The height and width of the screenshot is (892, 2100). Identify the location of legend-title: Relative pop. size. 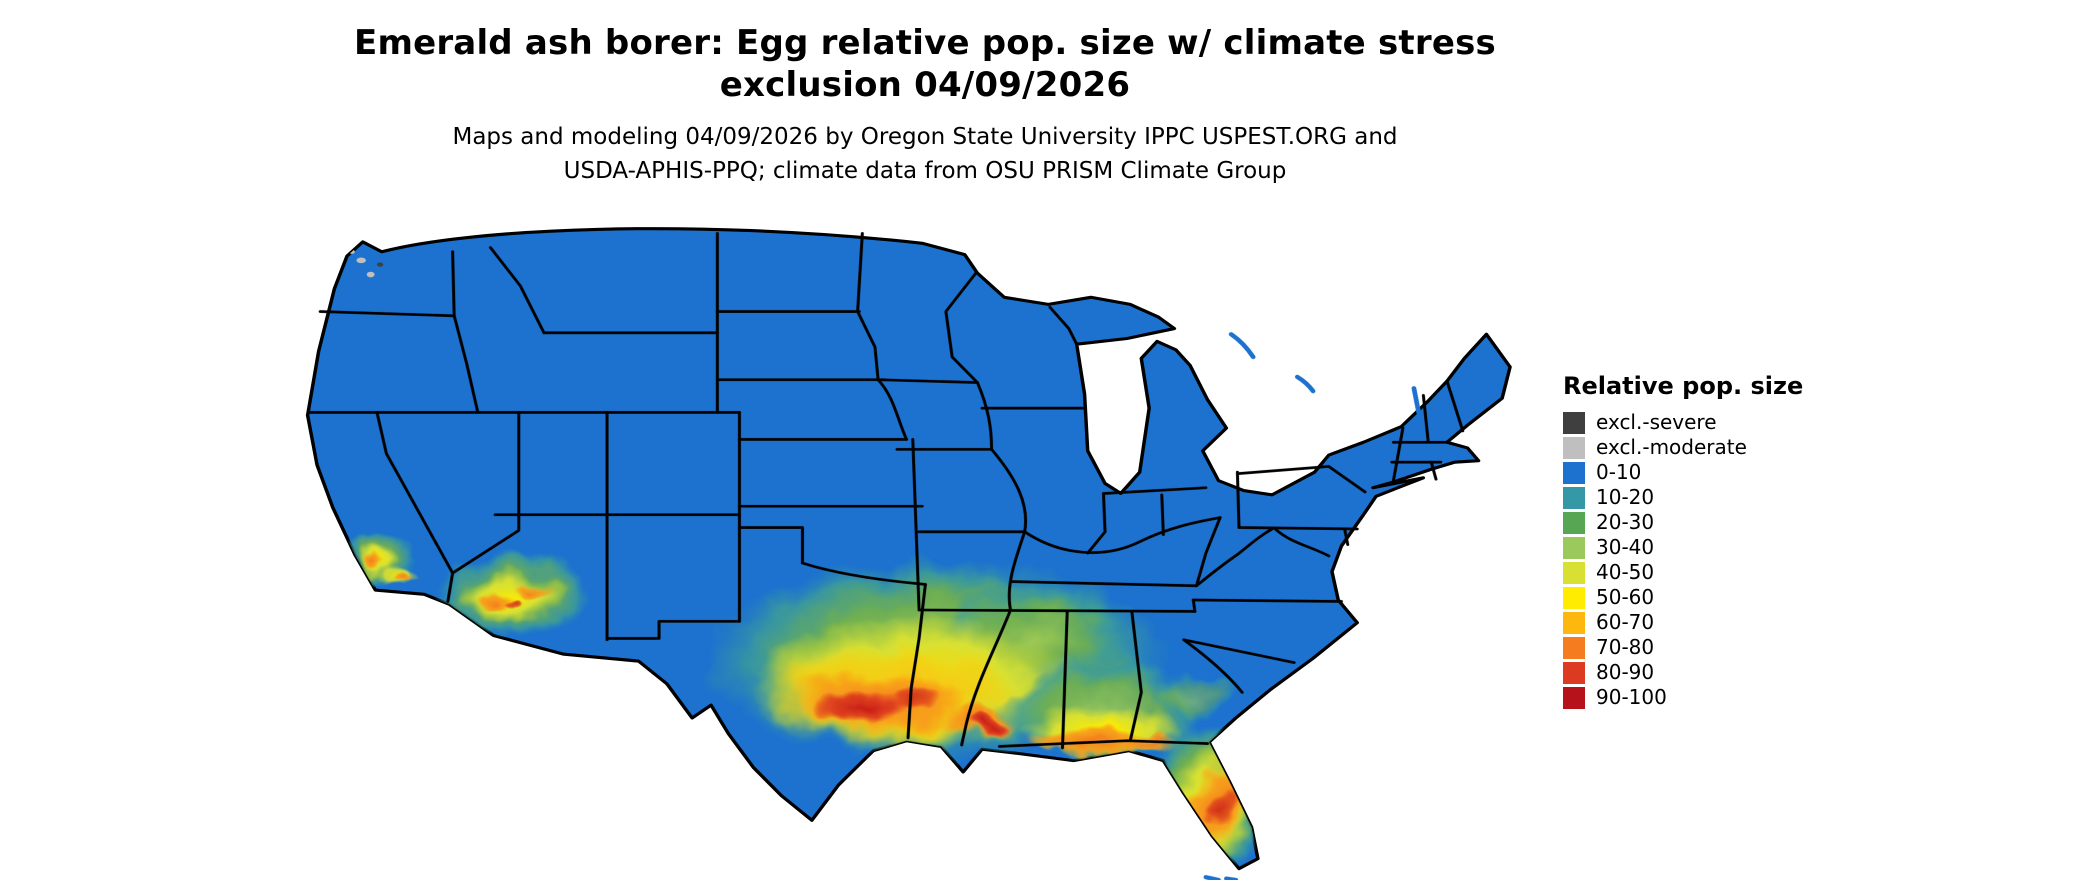
(1683, 386).